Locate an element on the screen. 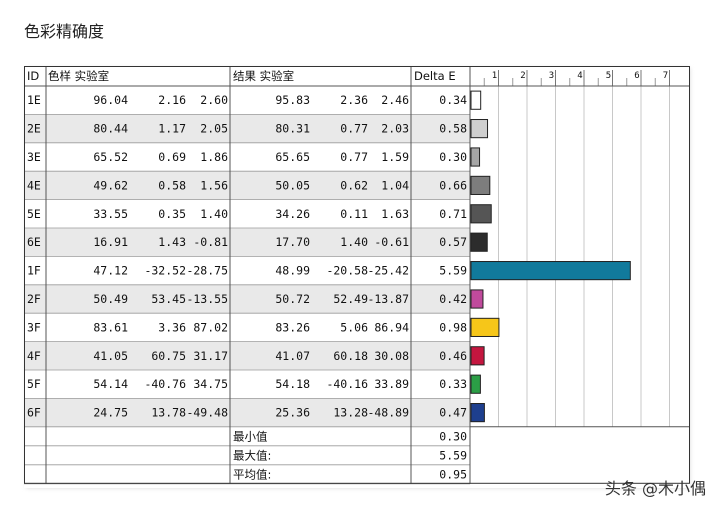 This screenshot has height=509, width=720. result-value: 1.04 is located at coordinates (395, 185).